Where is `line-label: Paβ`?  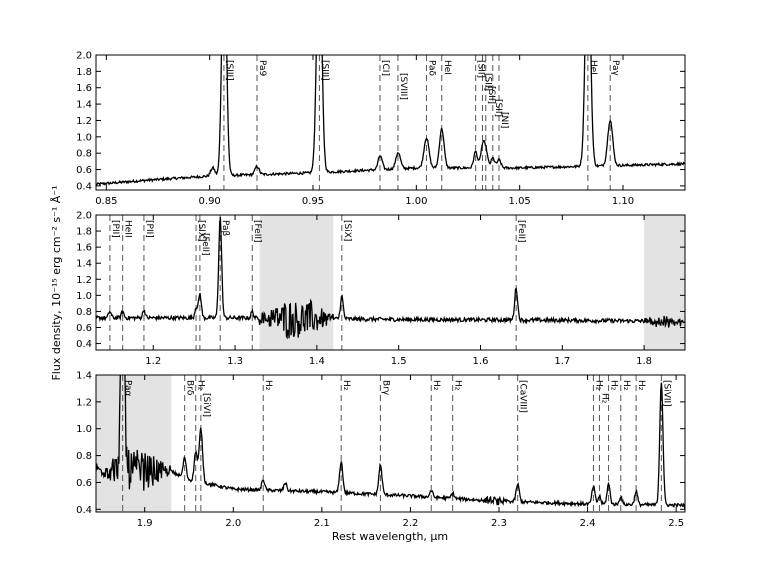 line-label: Paβ is located at coordinates (225, 228).